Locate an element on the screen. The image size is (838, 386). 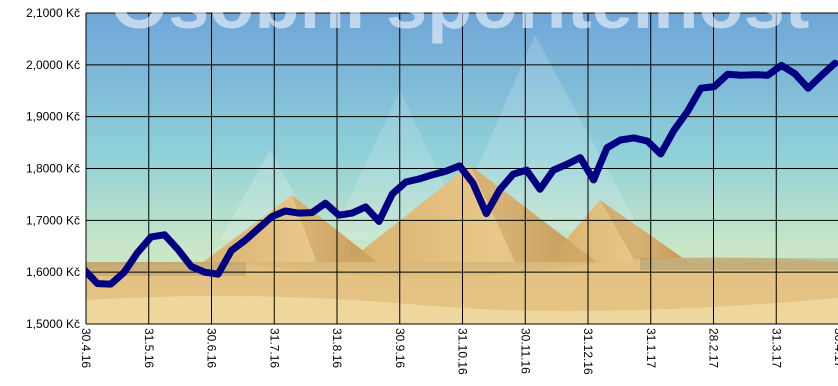
x-tick-label: 30.4.16 is located at coordinates (86, 348).